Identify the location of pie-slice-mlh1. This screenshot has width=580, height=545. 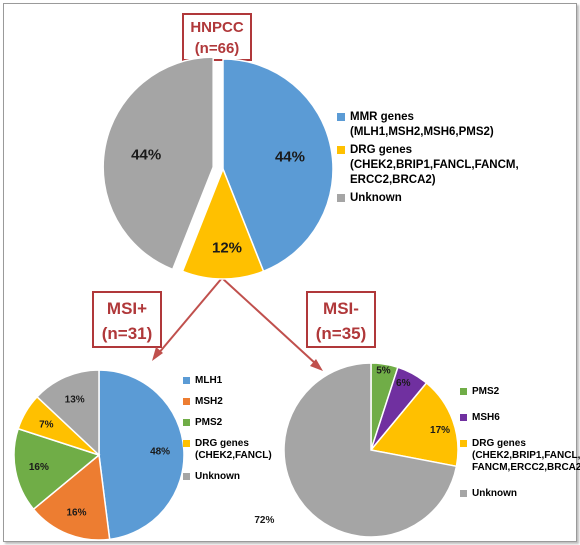
(141, 455).